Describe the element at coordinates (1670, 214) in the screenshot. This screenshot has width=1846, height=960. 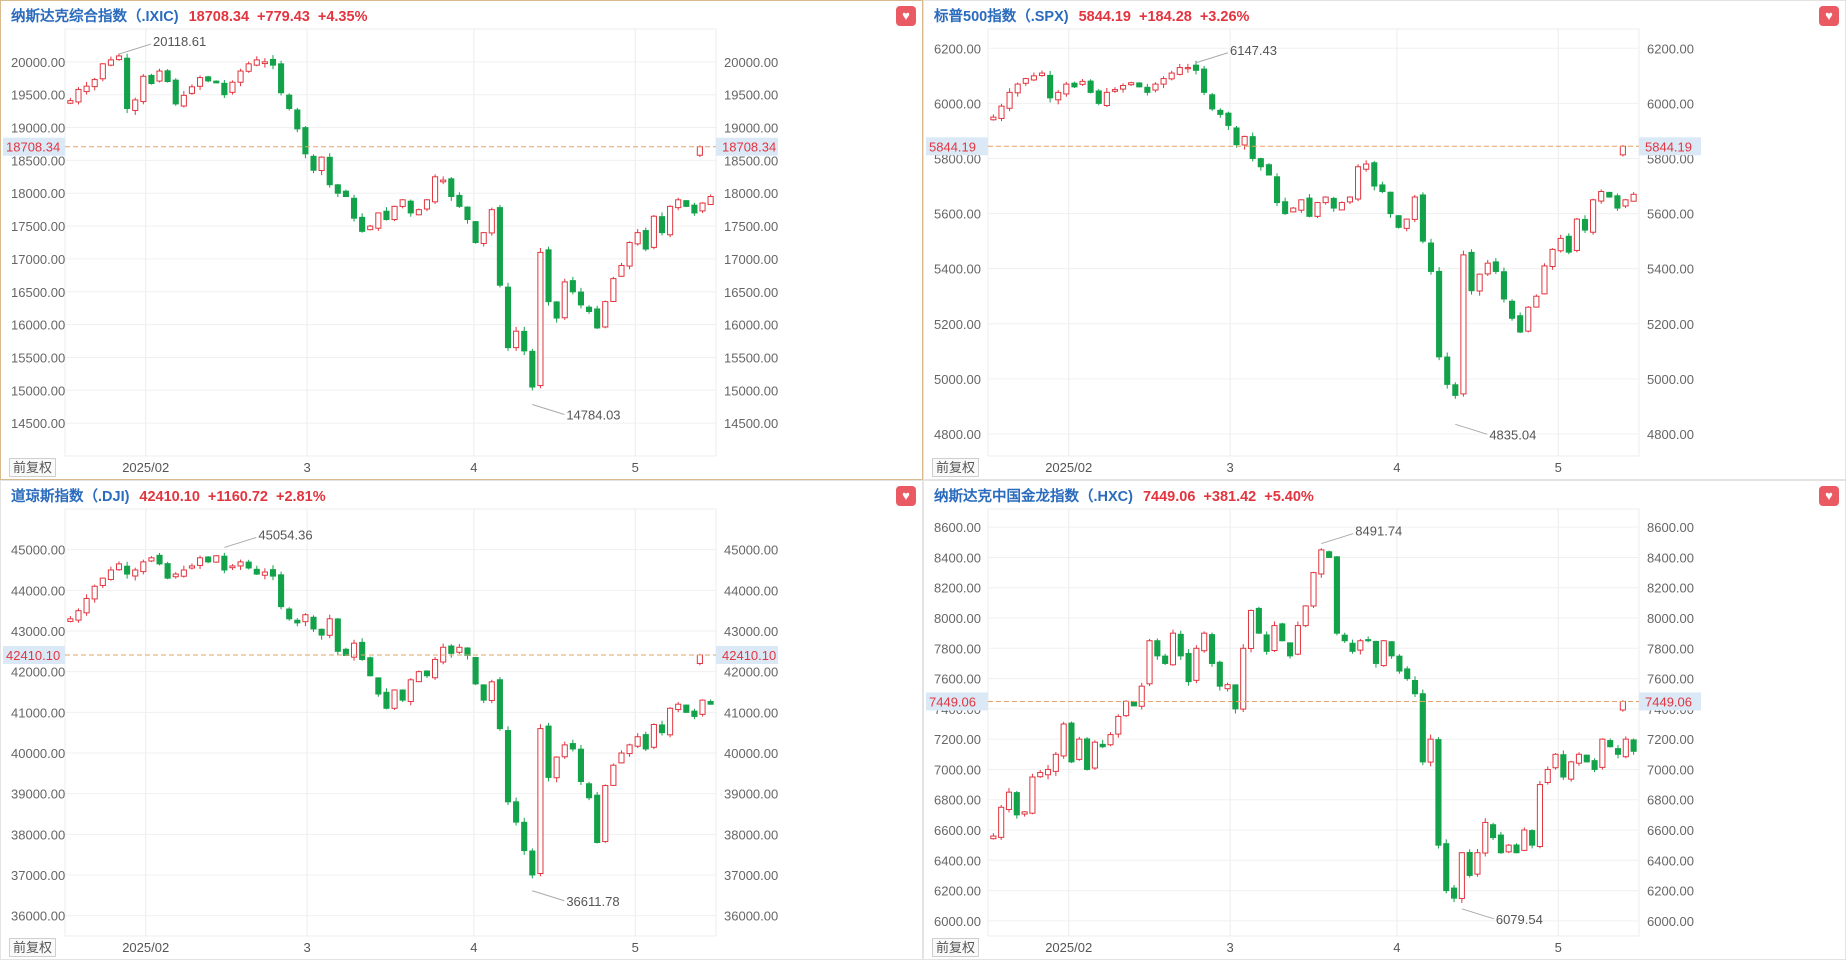
I see `y-tick-label-right: 5600.00` at that location.